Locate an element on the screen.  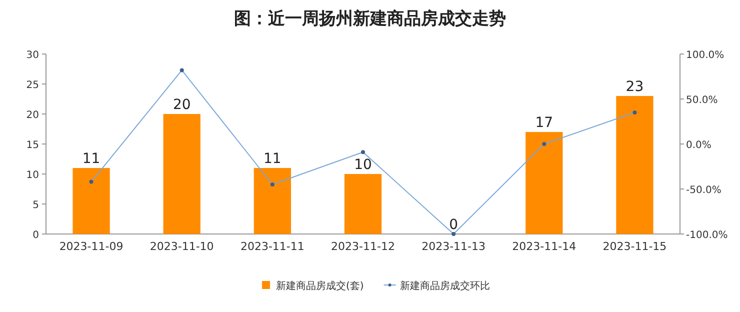
y2-tick-label: 0.0% is located at coordinates (699, 145).